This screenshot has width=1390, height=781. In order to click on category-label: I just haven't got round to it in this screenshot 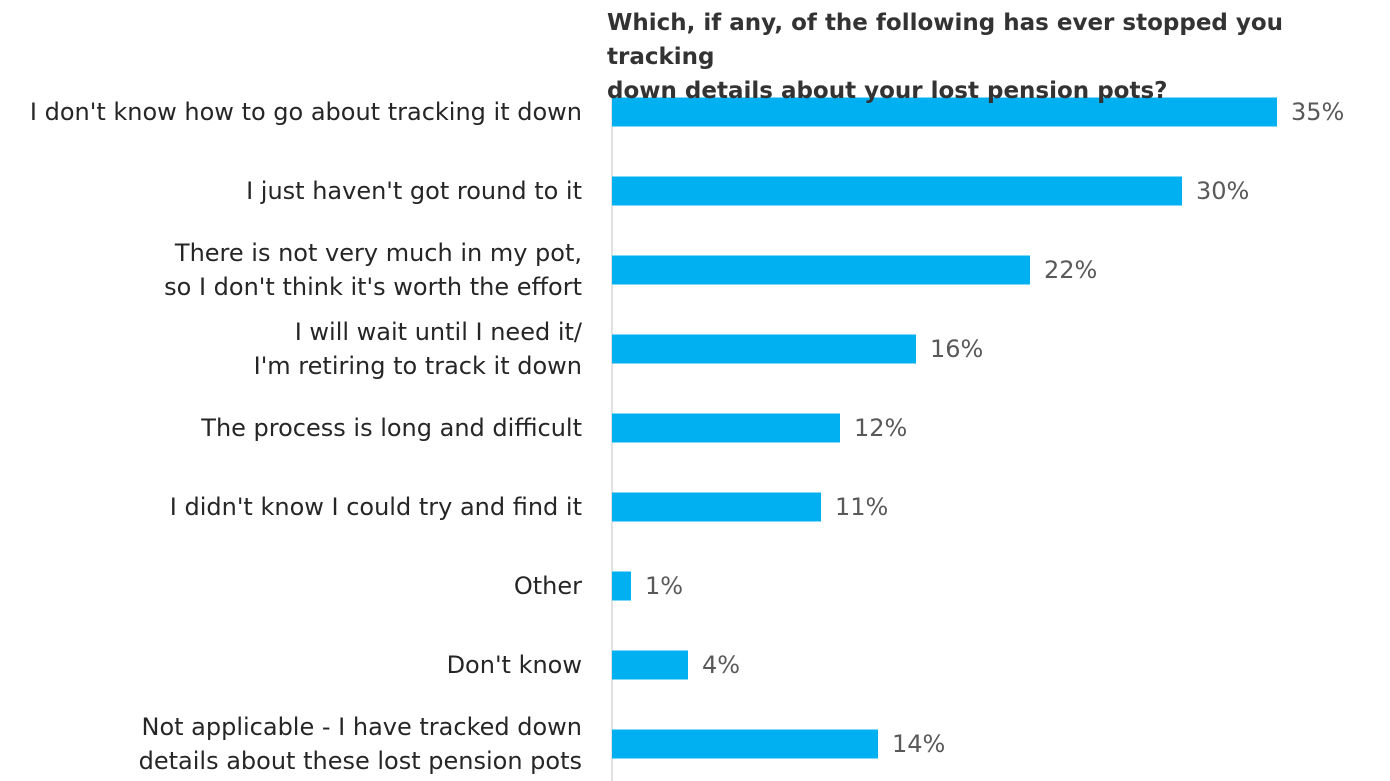, I will do `click(414, 191)`.